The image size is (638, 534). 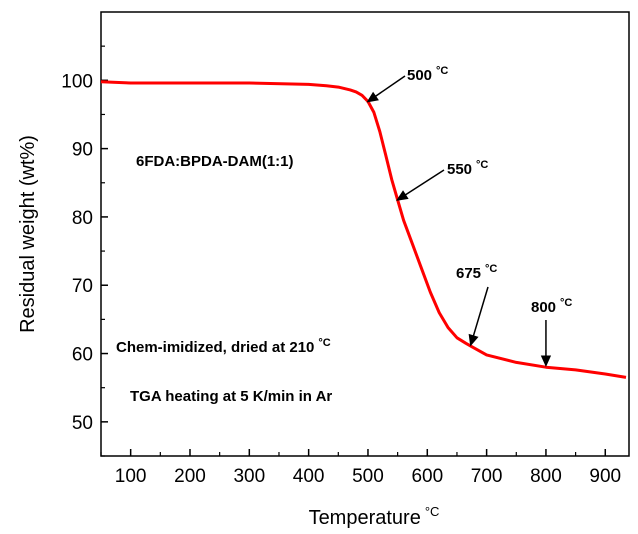 What do you see at coordinates (82, 355) in the screenshot?
I see `y-tick-label: 60` at bounding box center [82, 355].